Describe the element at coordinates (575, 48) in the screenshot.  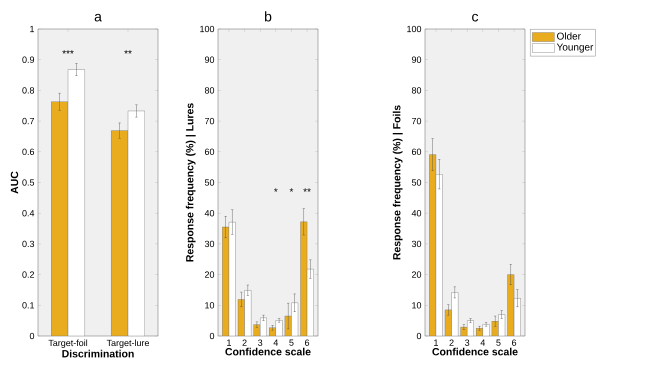
I see `text: Younger` at that location.